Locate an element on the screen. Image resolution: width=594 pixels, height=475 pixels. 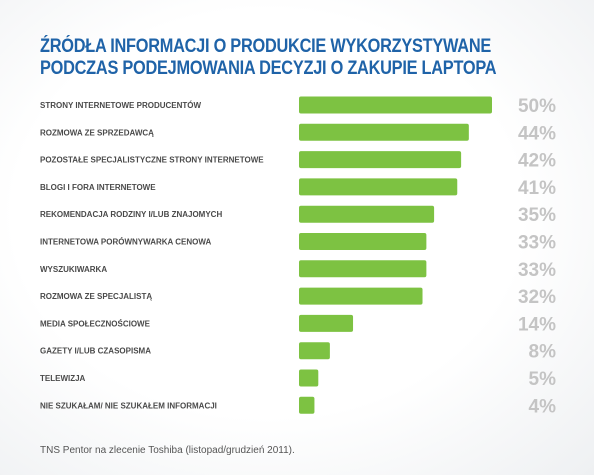
value-label: 44% is located at coordinates (537, 133).